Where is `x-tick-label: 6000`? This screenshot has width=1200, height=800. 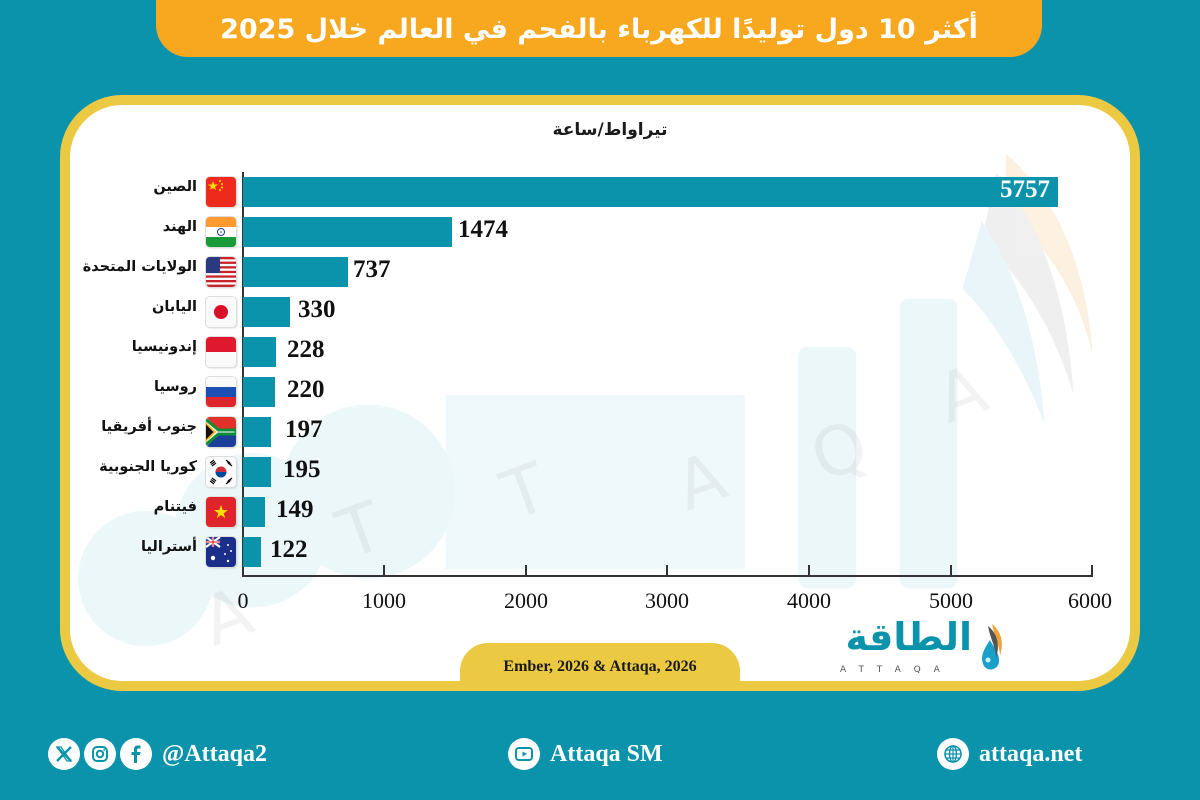 x-tick-label: 6000 is located at coordinates (1090, 600).